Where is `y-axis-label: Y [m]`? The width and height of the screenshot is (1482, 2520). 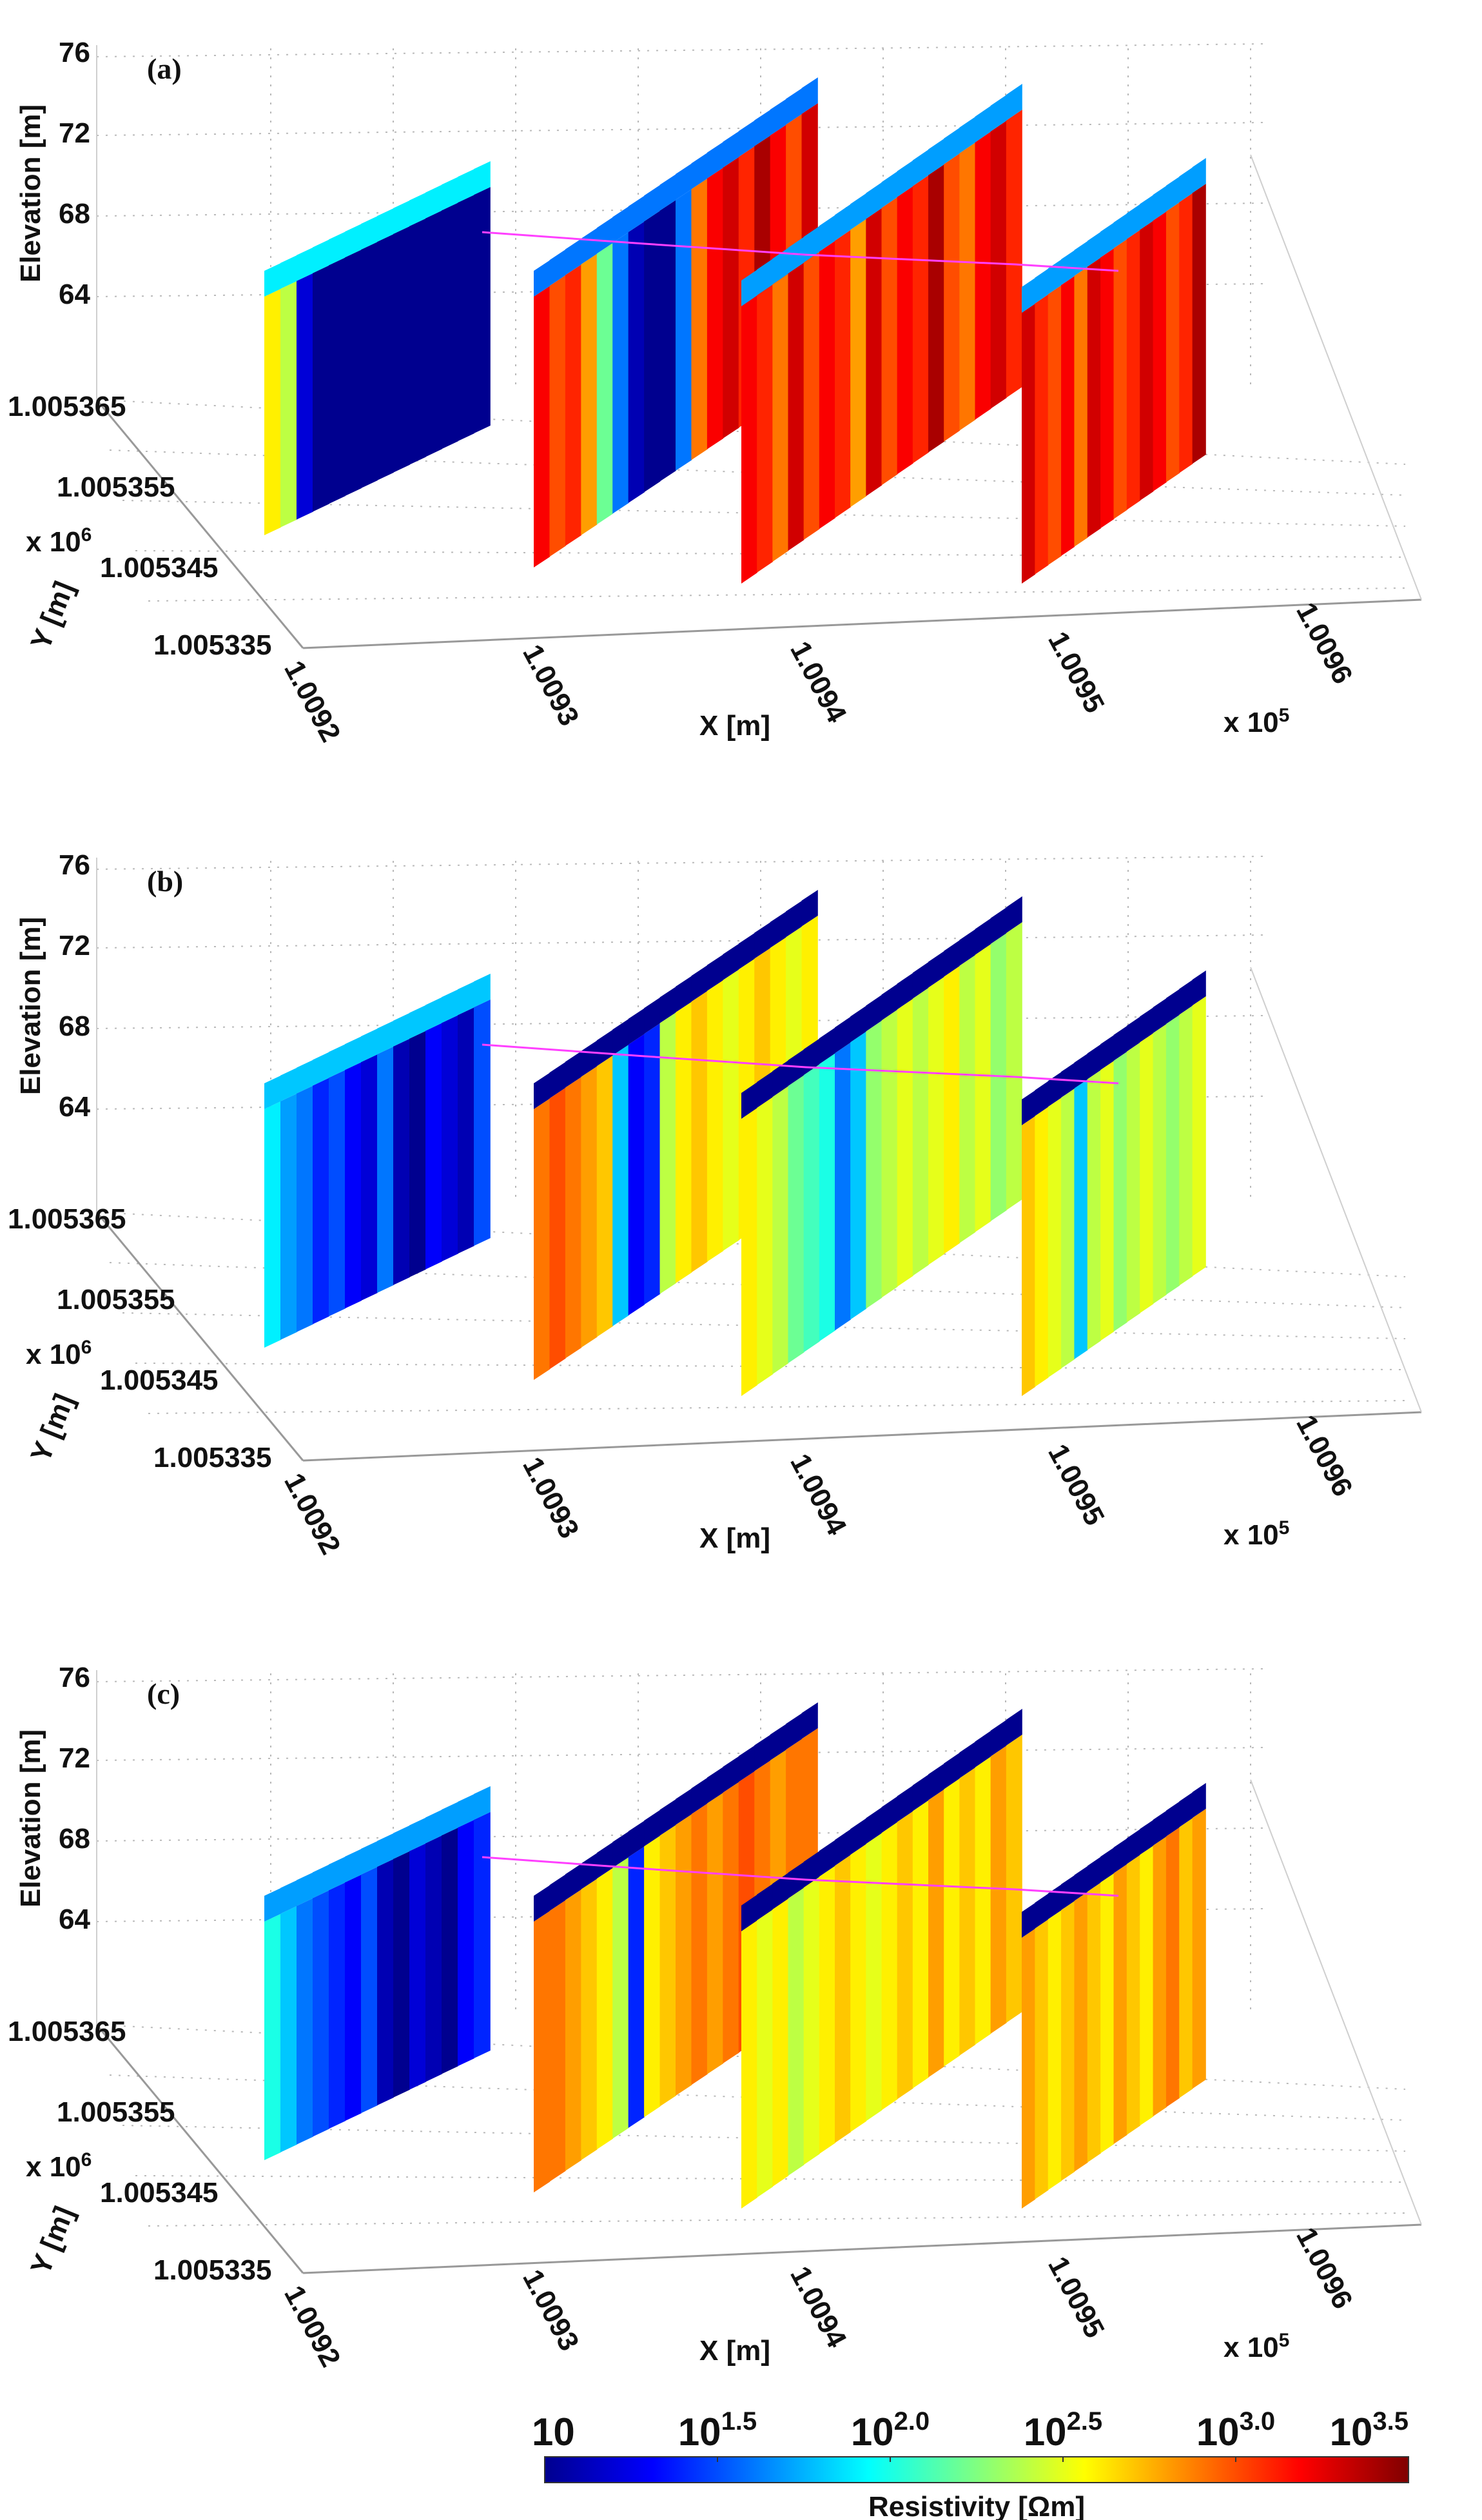
y-axis-label: Y [m] is located at coordinates (52, 616).